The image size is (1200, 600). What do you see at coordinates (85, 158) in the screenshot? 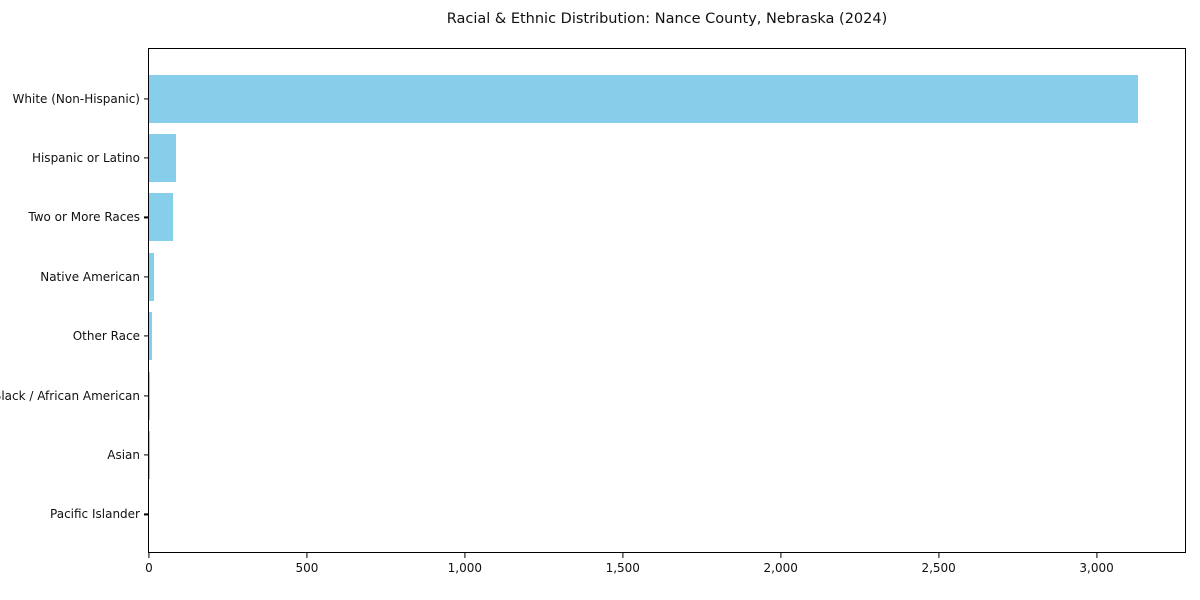
I see `y-axis-label: Hispanic or Latino` at bounding box center [85, 158].